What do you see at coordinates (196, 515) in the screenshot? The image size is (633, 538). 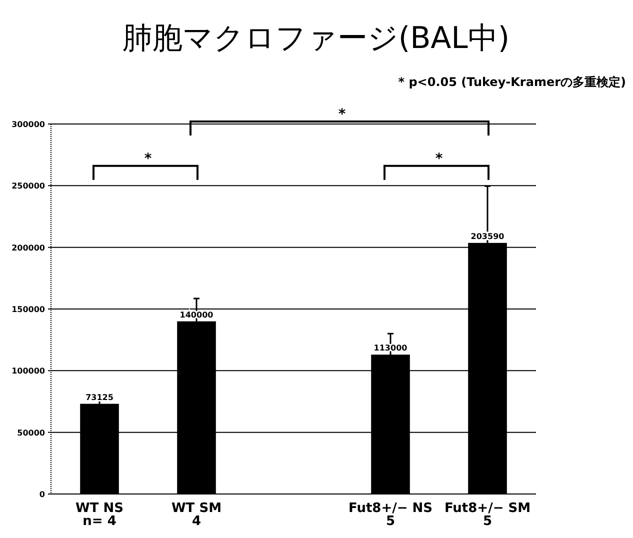 I see `x-tick-label: WT SM 4` at bounding box center [196, 515].